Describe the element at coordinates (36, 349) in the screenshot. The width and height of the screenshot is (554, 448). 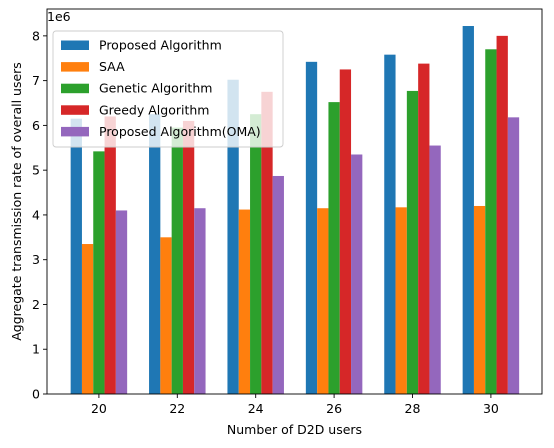
I see `y-tick-label: 1` at that location.